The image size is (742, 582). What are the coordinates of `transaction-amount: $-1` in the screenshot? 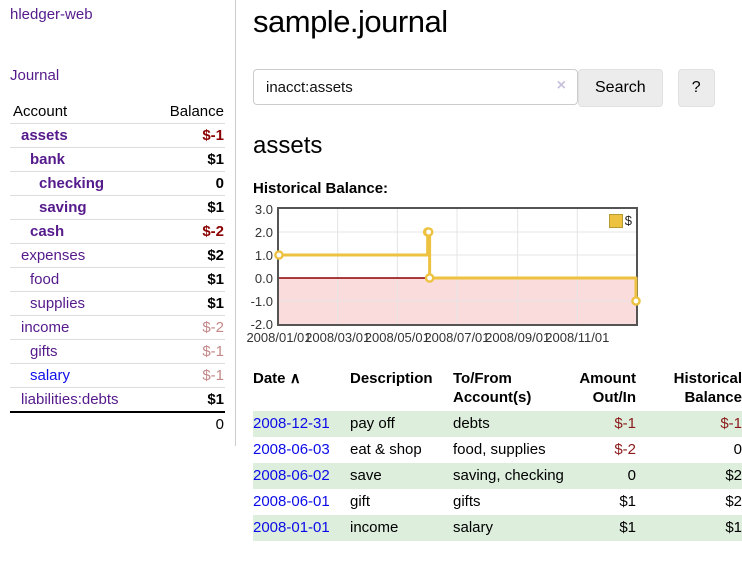 It's located at (625, 423).